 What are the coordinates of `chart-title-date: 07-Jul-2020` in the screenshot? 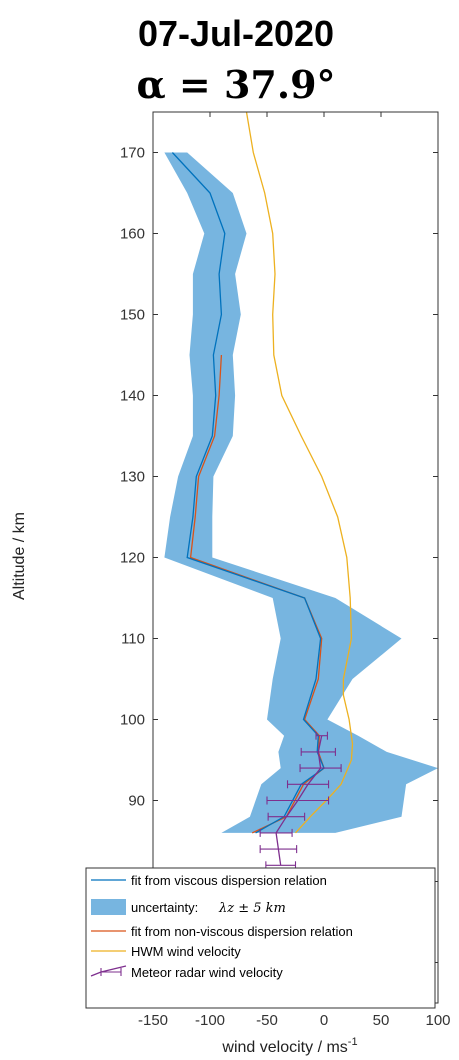 It's located at (236, 33).